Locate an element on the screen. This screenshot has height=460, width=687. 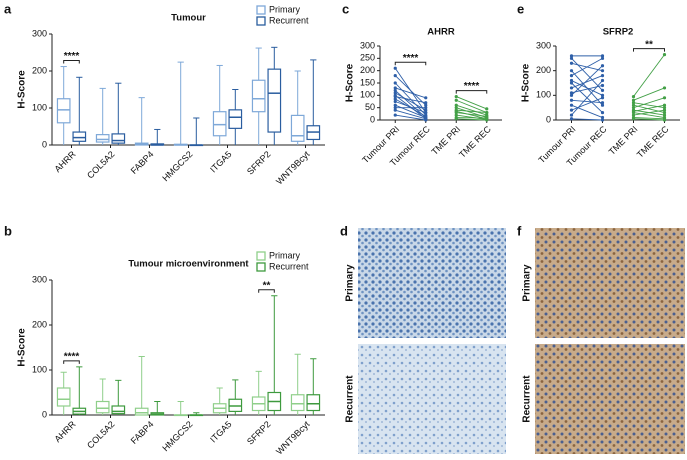
panel-label: e is located at coordinates (520, 8).